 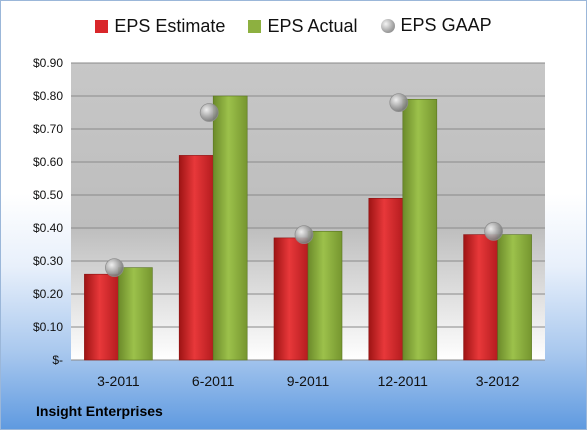 I want to click on legend-item-eps-gaap: EPS GAAP, so click(x=436, y=25).